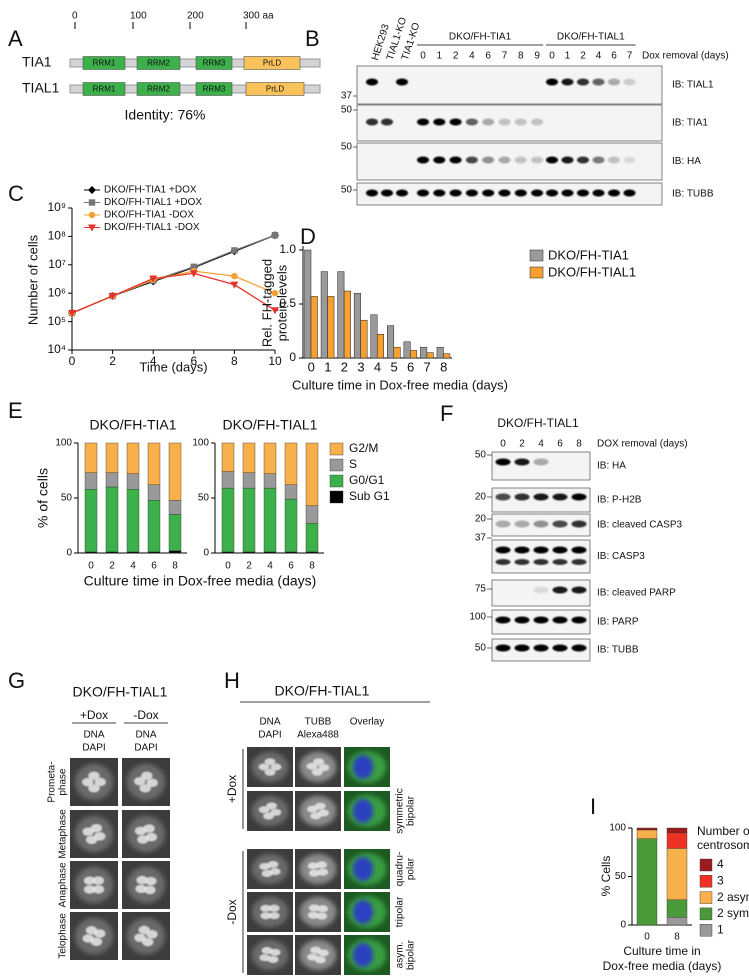 The image size is (749, 976). Describe the element at coordinates (630, 56) in the screenshot. I see `lane-number: 7` at that location.